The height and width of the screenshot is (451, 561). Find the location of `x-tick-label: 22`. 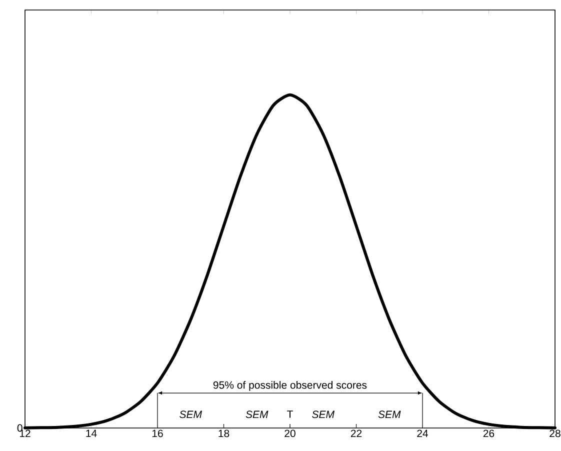

x-tick-label: 22 is located at coordinates (356, 434).